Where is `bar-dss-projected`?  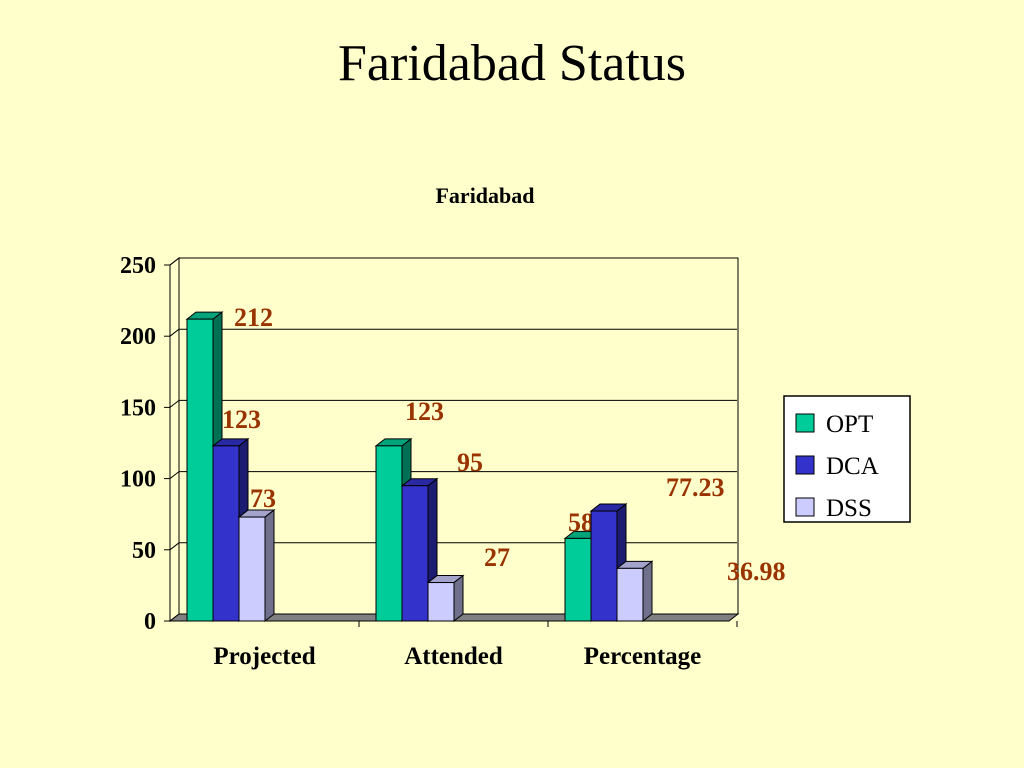 bar-dss-projected is located at coordinates (256, 566).